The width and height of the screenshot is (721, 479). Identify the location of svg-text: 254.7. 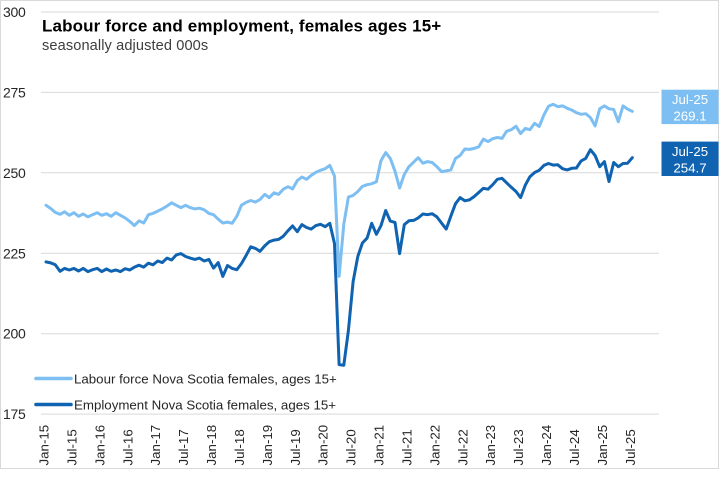
(689, 168).